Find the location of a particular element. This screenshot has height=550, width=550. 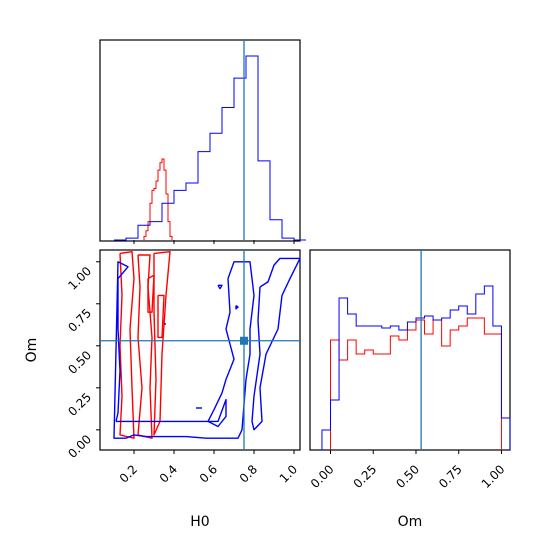

hist-h0-series is located at coordinates (210, 148).